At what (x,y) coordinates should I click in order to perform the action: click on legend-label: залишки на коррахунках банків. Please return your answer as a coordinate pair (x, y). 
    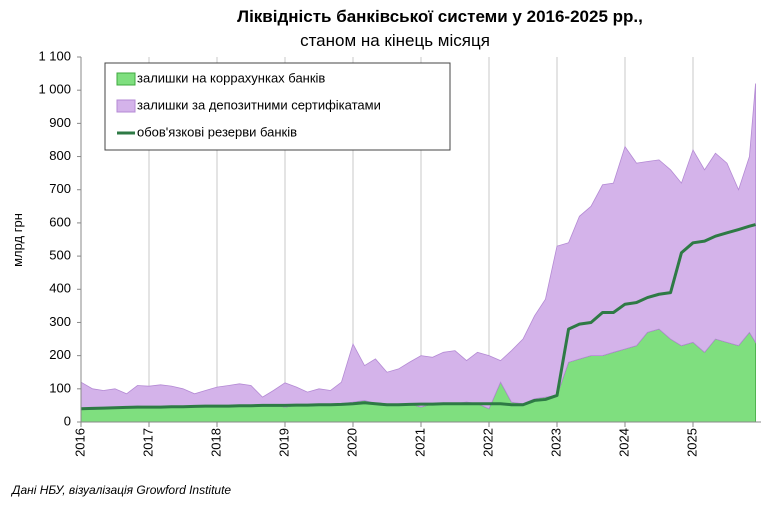
    Looking at the image, I should click on (231, 77).